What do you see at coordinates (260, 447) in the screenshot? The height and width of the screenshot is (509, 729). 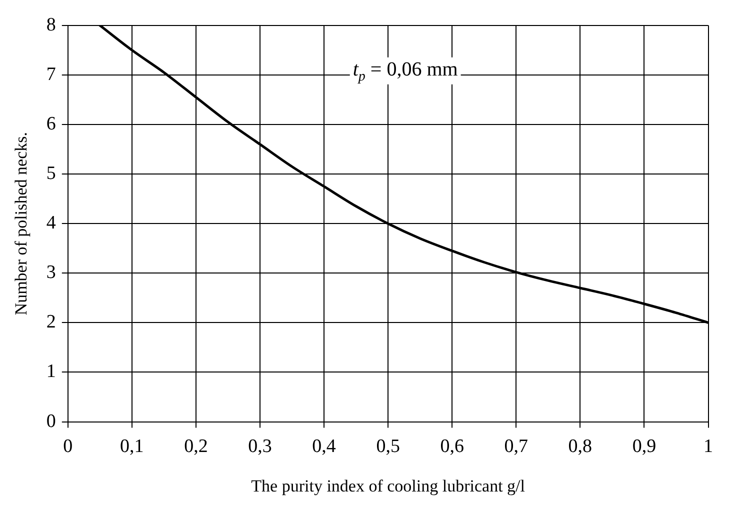 I see `x-tick-label: 0,3` at bounding box center [260, 447].